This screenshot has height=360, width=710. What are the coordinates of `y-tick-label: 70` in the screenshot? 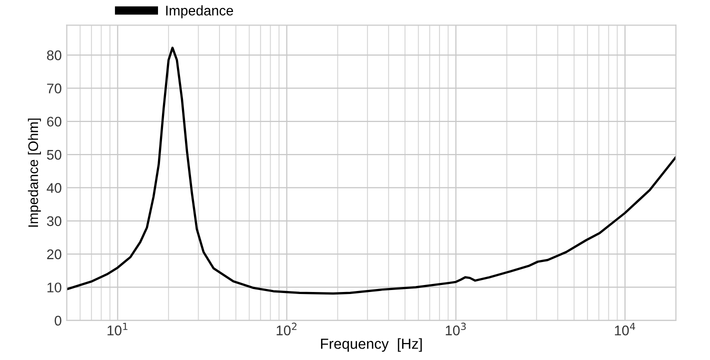 It's located at (54, 89).